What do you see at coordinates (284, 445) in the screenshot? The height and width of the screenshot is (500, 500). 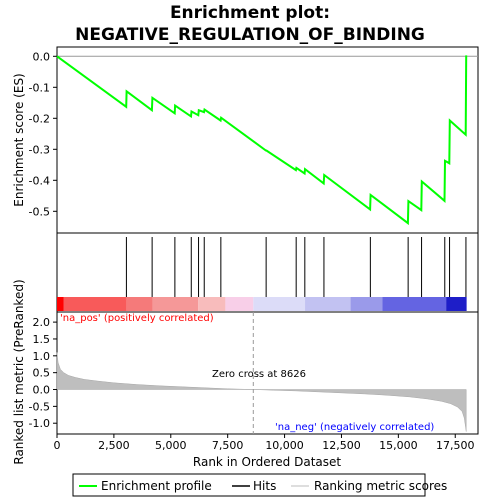 I see `x-tick-label: 10,000` at bounding box center [284, 445].